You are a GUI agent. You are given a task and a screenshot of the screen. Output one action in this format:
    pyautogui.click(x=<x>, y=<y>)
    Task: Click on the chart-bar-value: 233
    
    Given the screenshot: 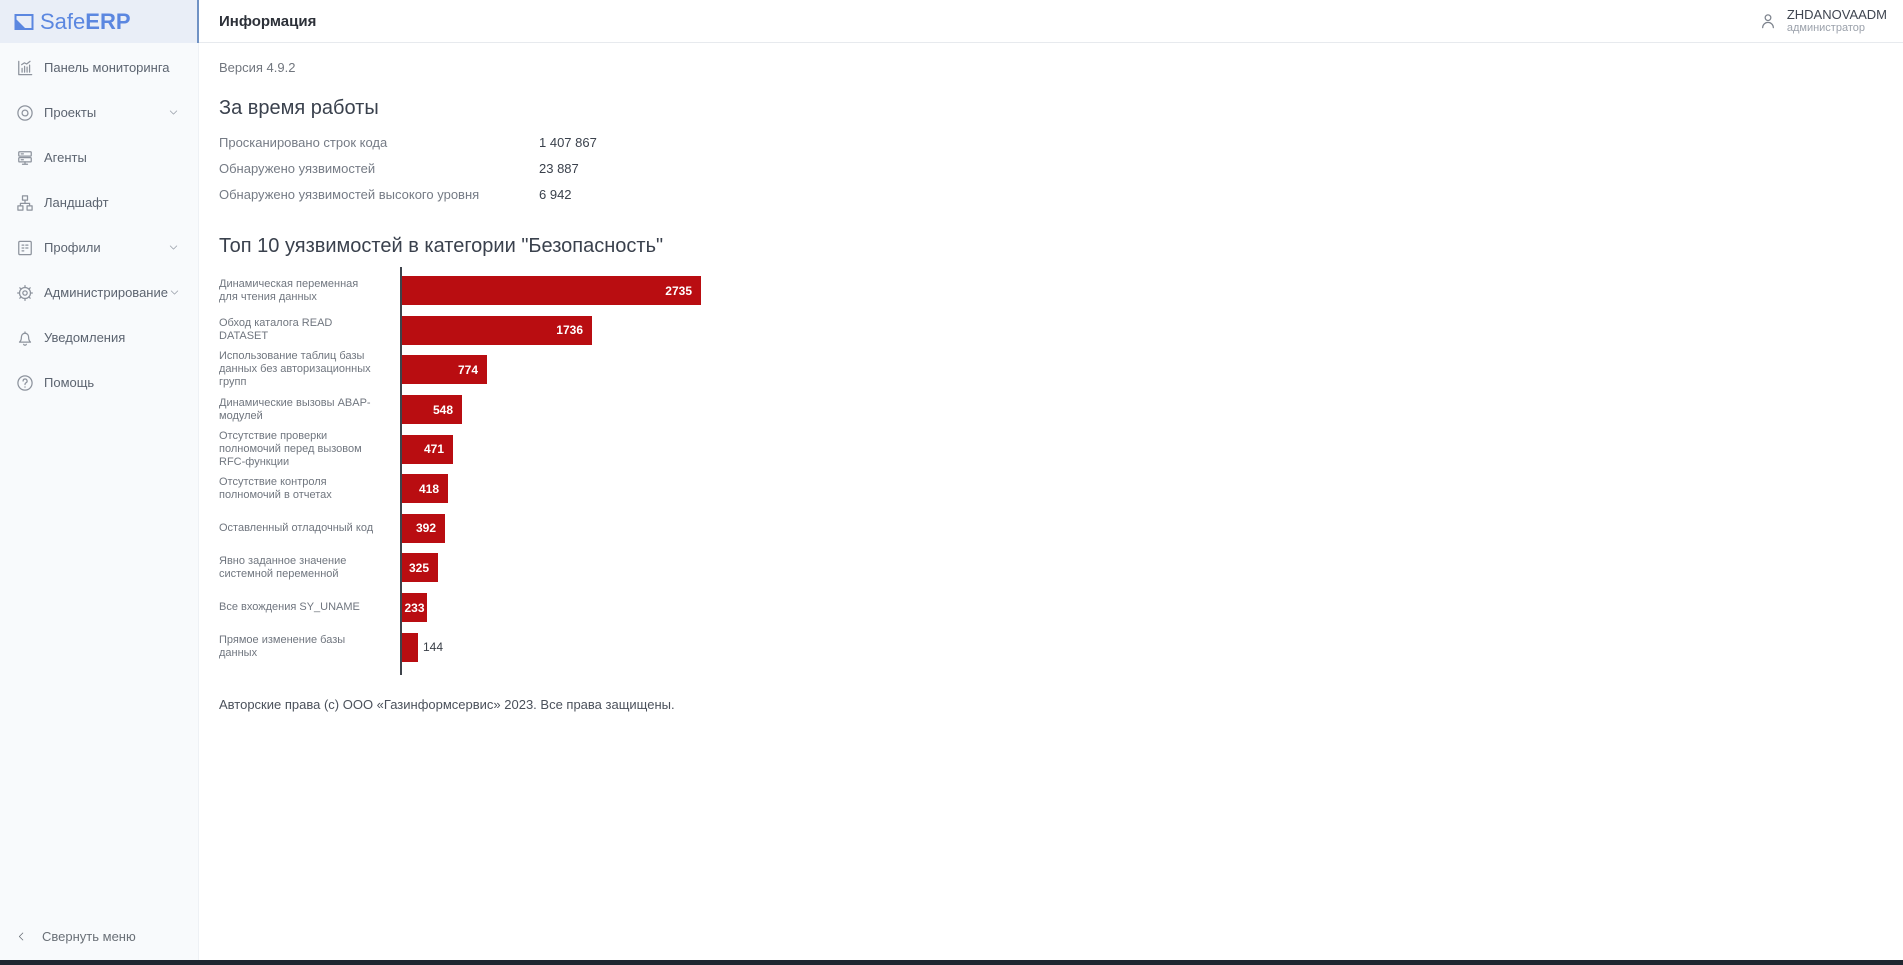 What is the action you would take?
    pyautogui.click(x=414, y=607)
    